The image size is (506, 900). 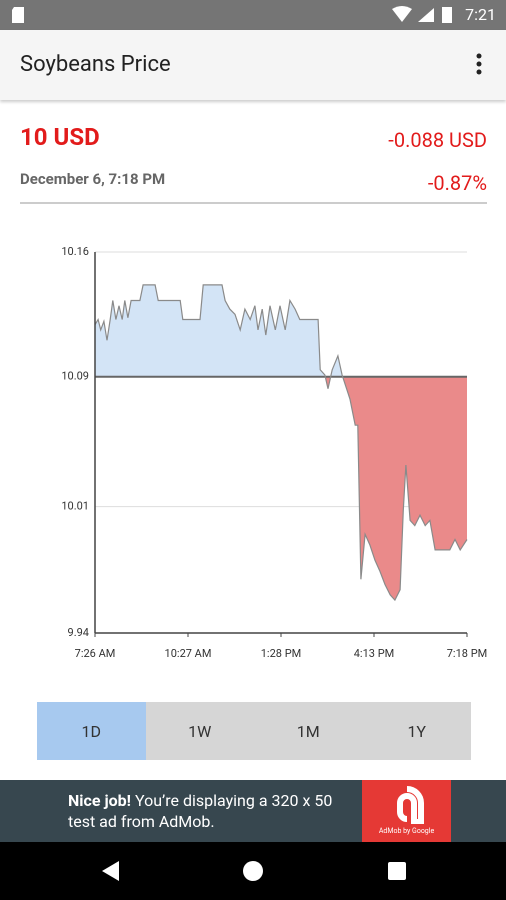 What do you see at coordinates (78, 632) in the screenshot?
I see `y-tick-label: 9.94` at bounding box center [78, 632].